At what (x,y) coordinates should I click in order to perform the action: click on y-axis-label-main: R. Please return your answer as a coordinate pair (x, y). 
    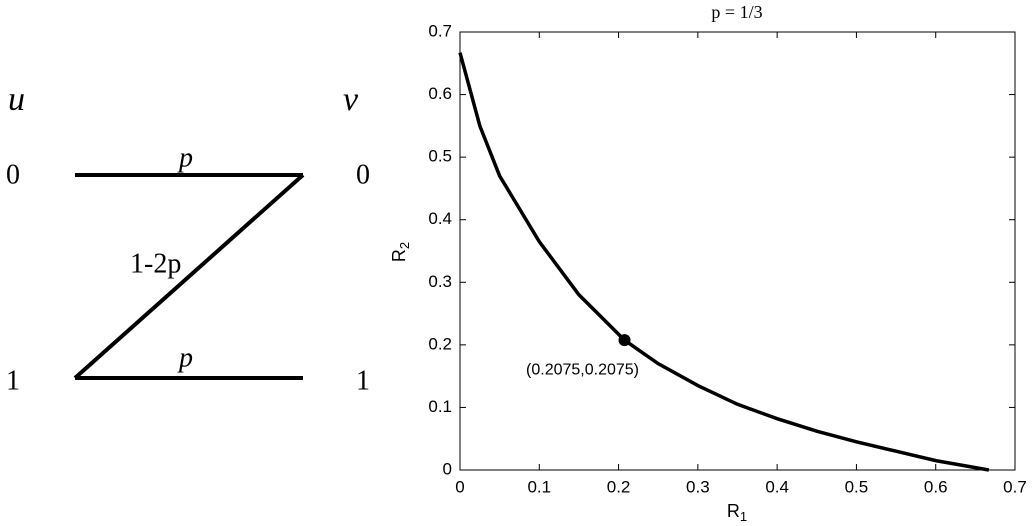
    Looking at the image, I should click on (399, 255).